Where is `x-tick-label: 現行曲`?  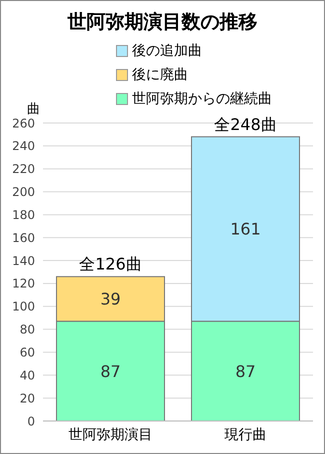 x-tick-label: 現行曲 is located at coordinates (245, 434).